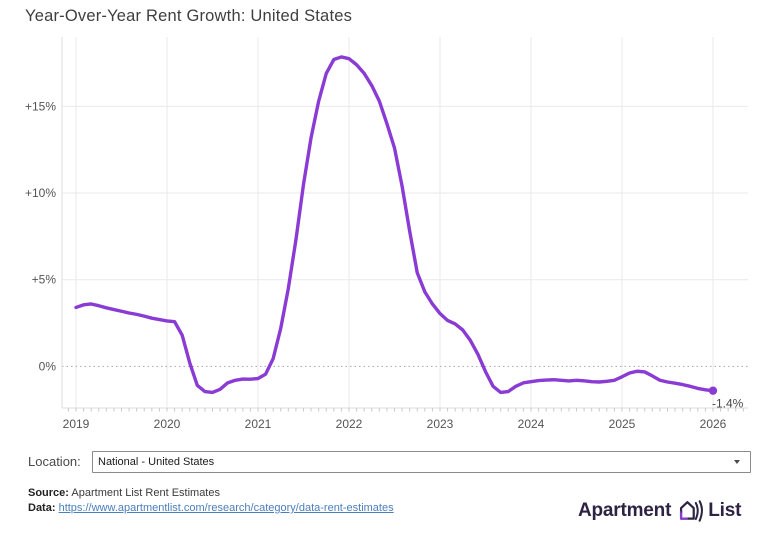 This screenshot has height=533, width=762. I want to click on apartment-list-house-icon, so click(692, 511).